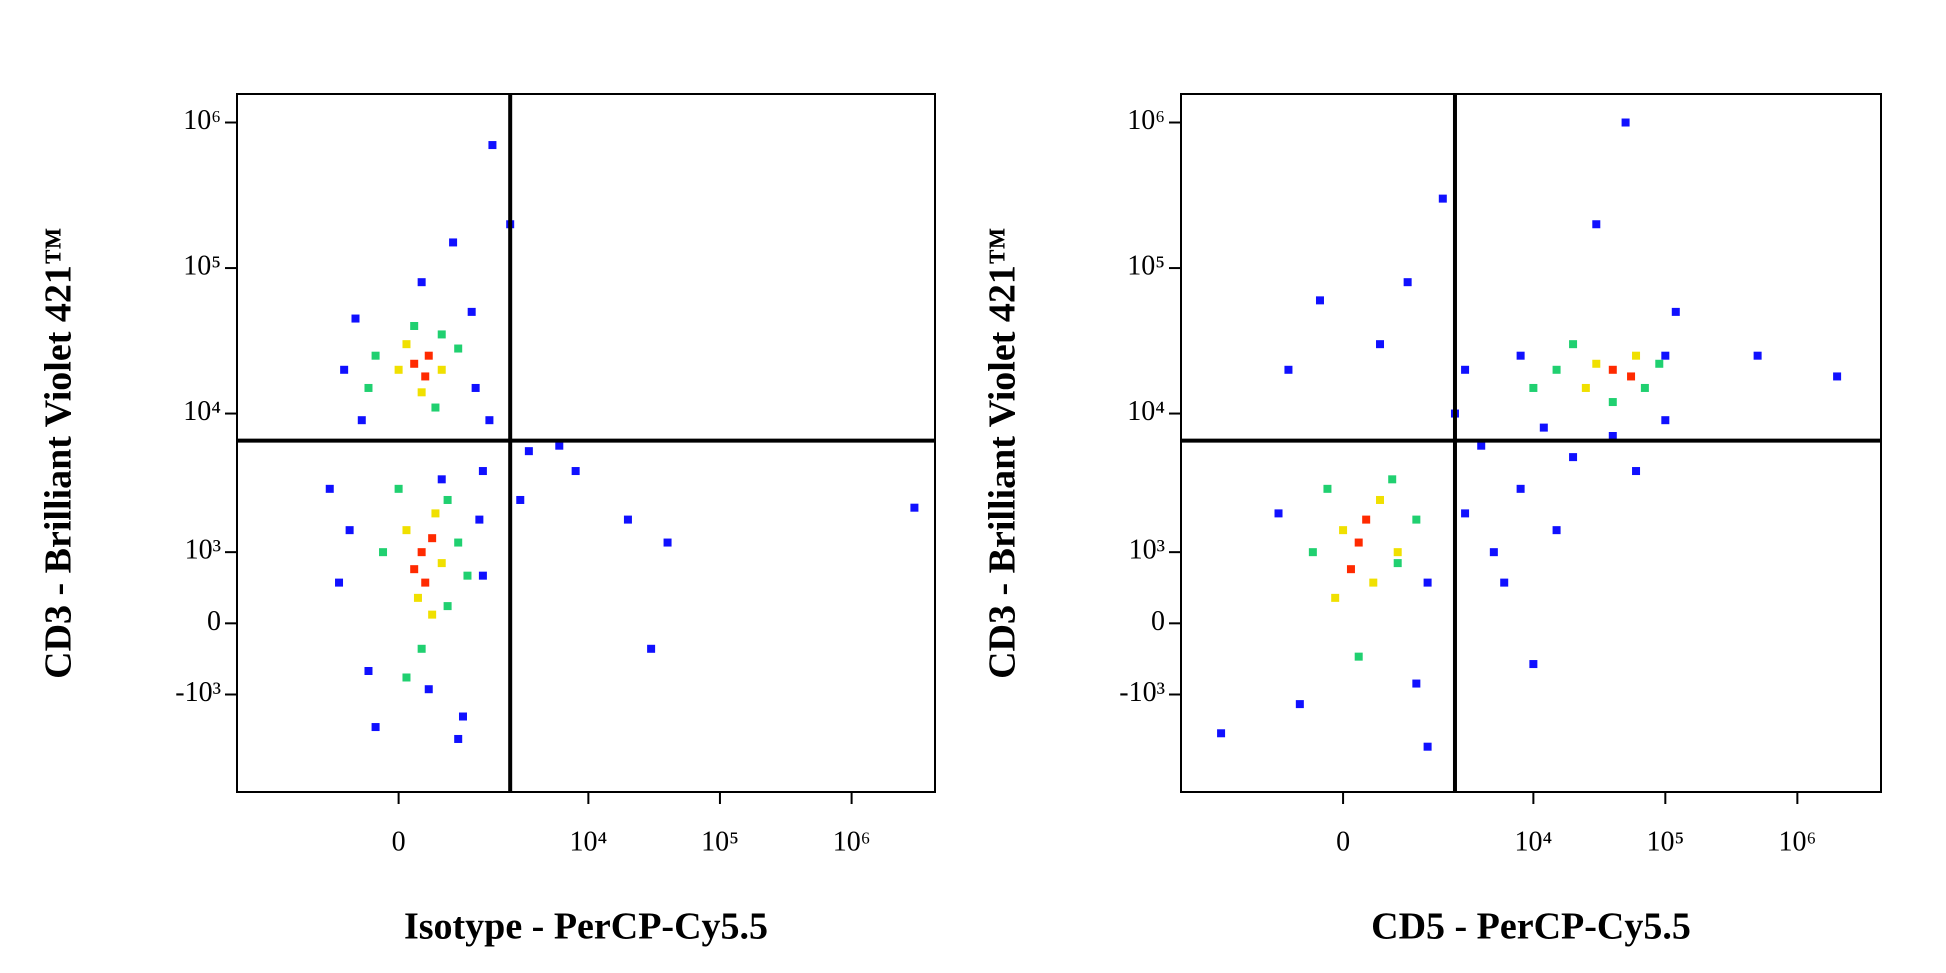 The image size is (1946, 973). I want to click on y-tick-label: -10³, so click(1142, 692).